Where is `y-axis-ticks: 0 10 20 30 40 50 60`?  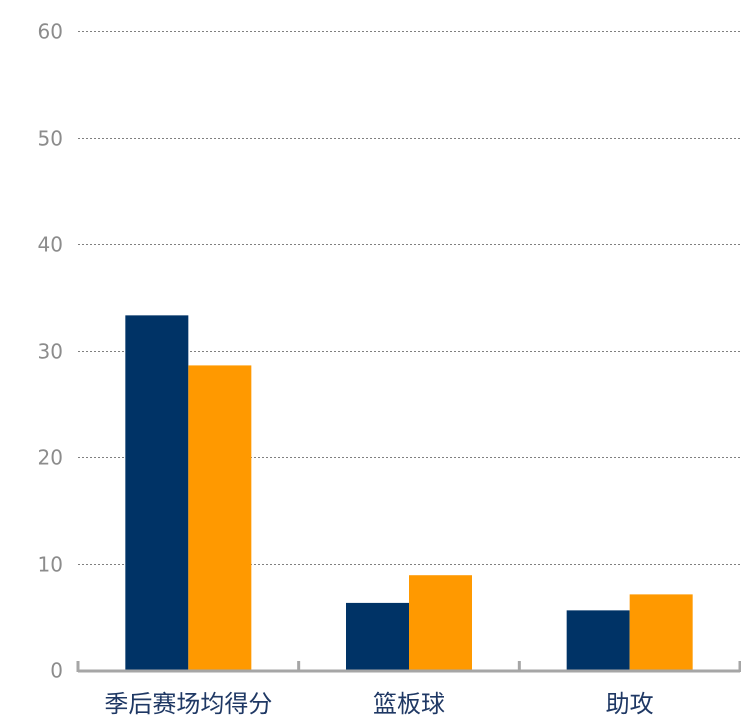
y-axis-ticks: 0 10 20 30 40 50 60 is located at coordinates (50, 351).